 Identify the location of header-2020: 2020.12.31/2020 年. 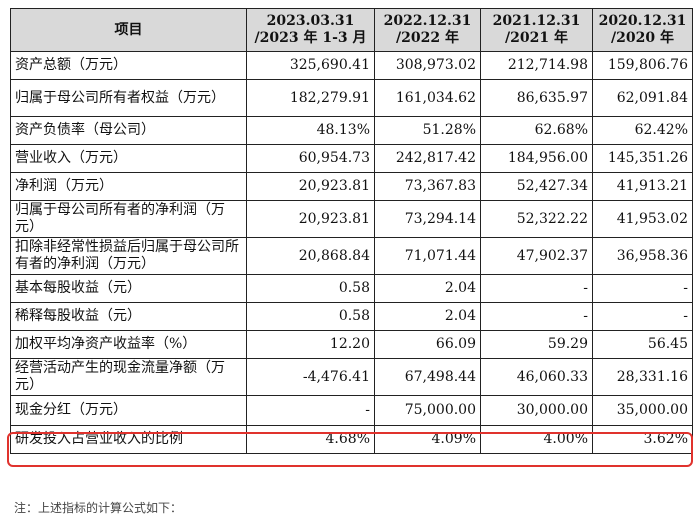
(642, 30).